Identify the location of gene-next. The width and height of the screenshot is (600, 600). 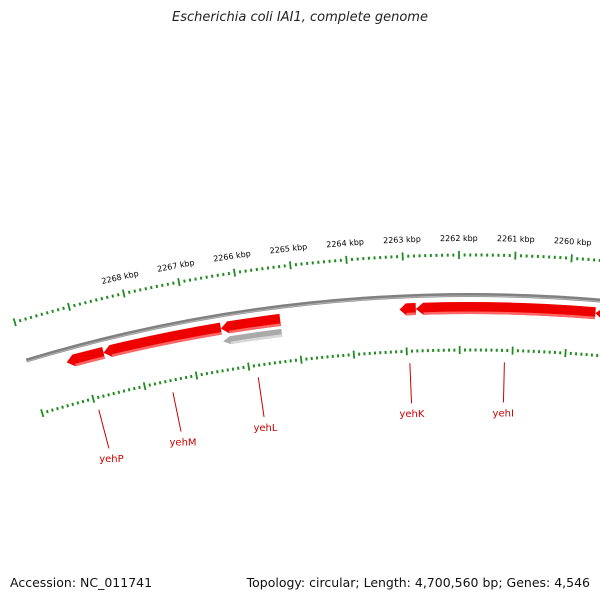
(597, 314).